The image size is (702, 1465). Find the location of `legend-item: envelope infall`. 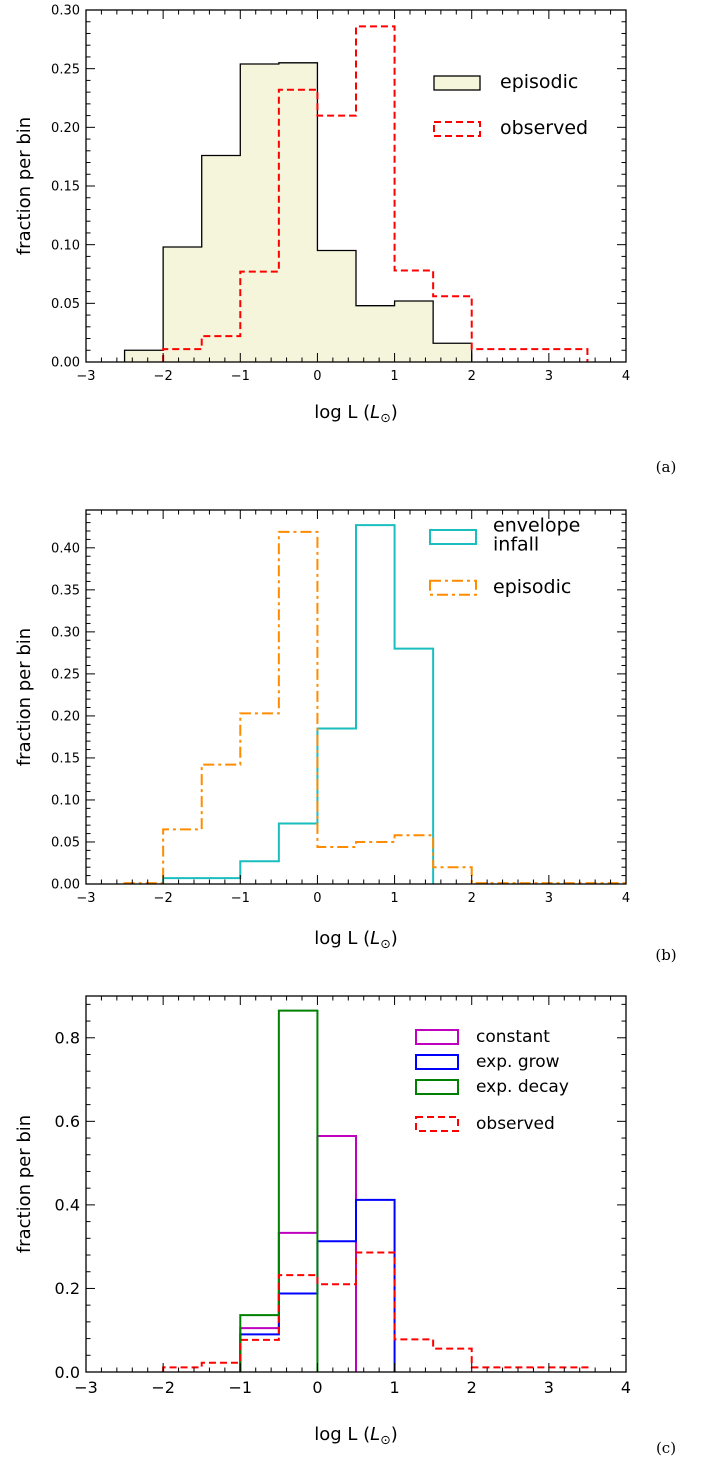

legend-item: envelope infall is located at coordinates (504, 535).